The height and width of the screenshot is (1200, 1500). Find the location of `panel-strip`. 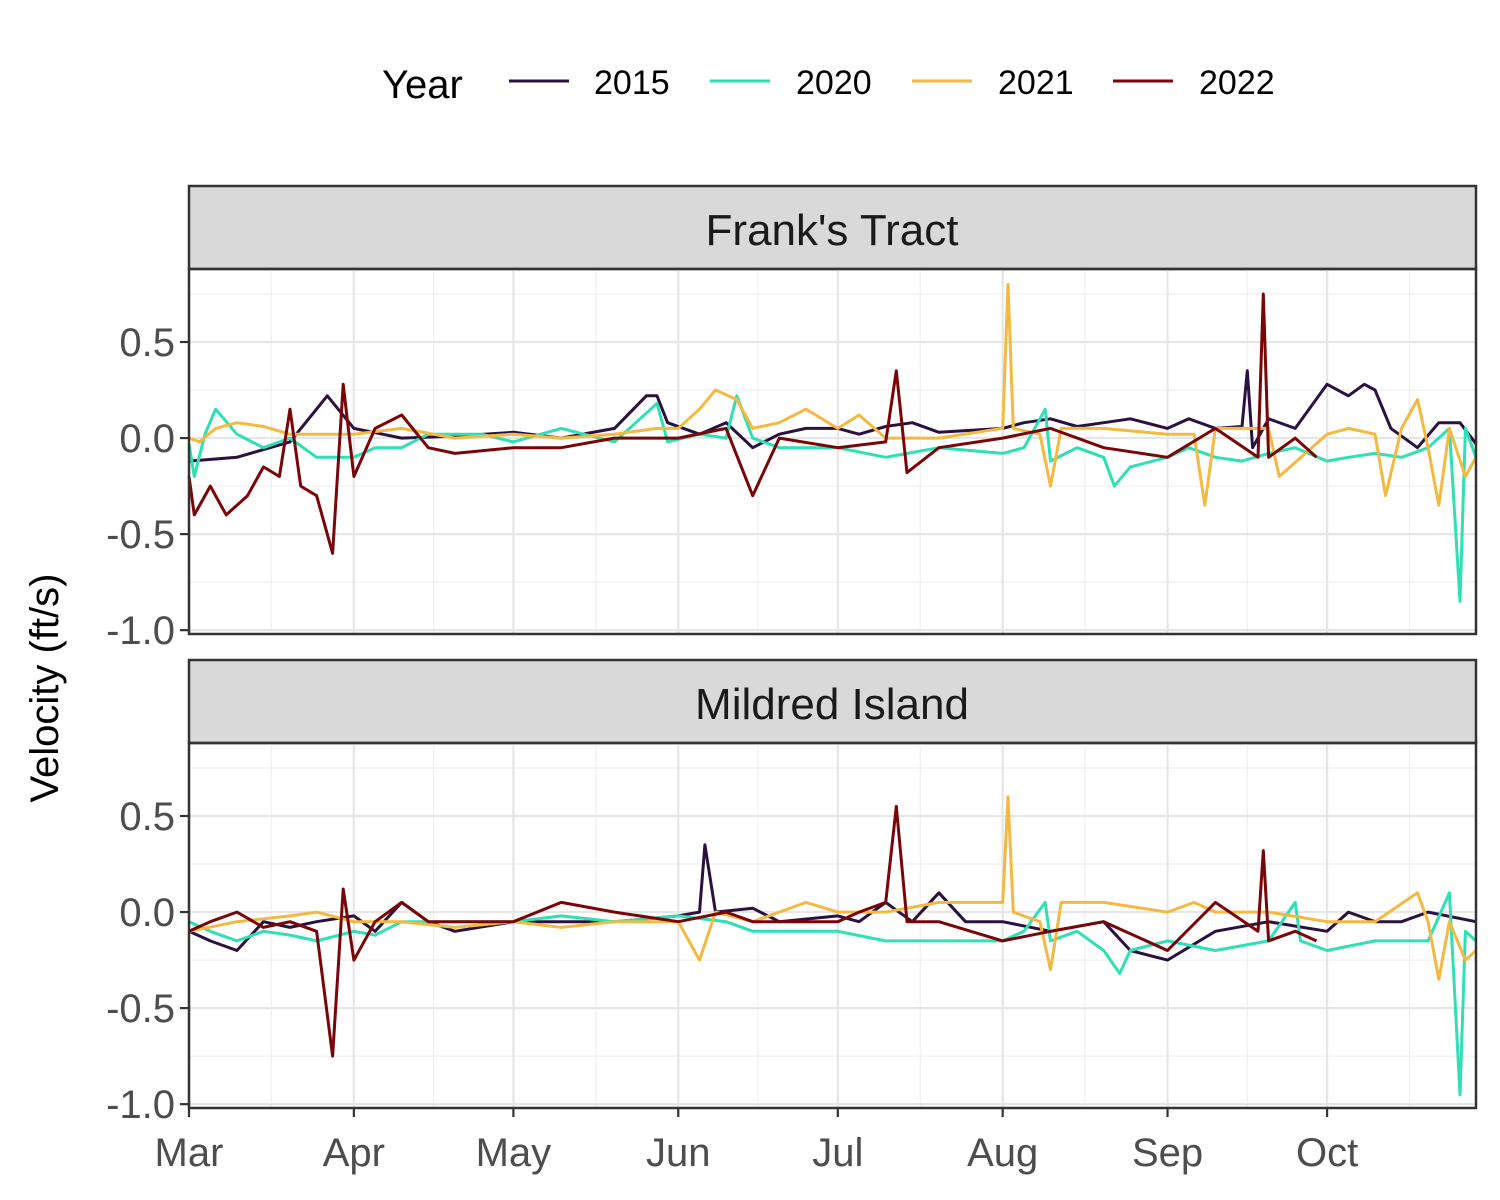

panel-strip is located at coordinates (832, 227).